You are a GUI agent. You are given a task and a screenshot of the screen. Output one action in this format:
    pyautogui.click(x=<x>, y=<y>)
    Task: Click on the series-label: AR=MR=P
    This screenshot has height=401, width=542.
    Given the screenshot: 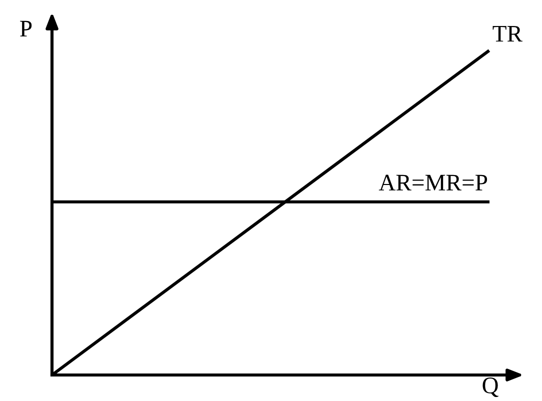 What is the action you would take?
    pyautogui.click(x=433, y=182)
    